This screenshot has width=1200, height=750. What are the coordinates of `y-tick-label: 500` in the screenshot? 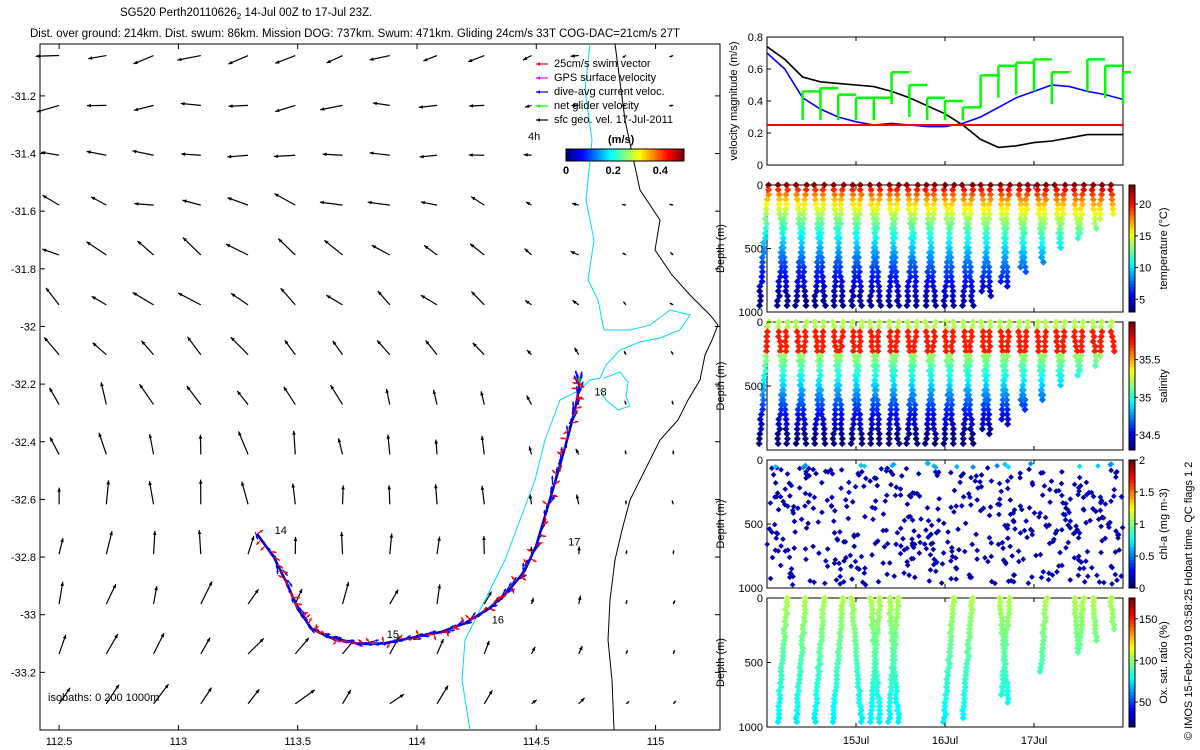 It's located at (754, 525).